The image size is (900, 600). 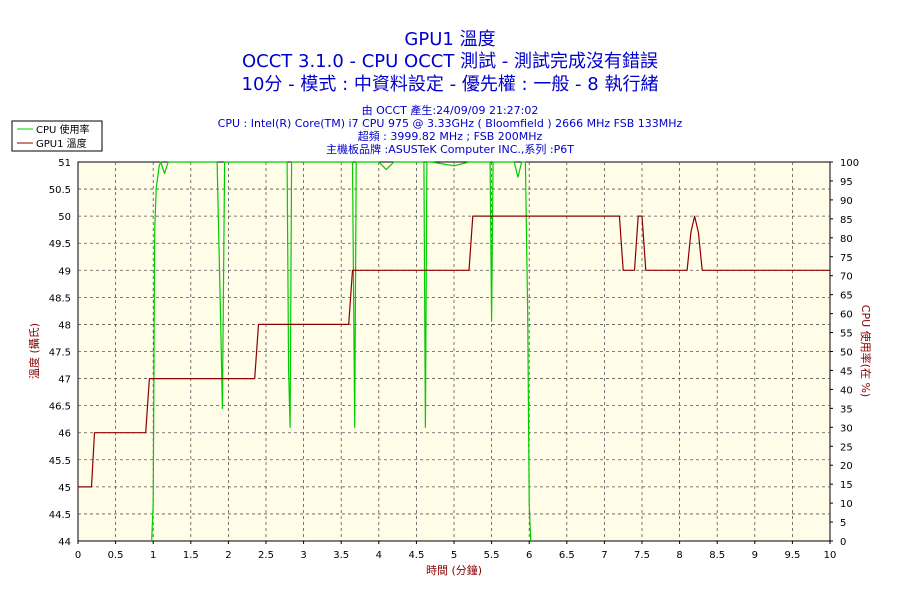 What do you see at coordinates (450, 61) in the screenshot?
I see `chart-subtitle-1: OCCT 3.1.0 - CPU OCCT 測試 - 測試完成沒有錯誤` at bounding box center [450, 61].